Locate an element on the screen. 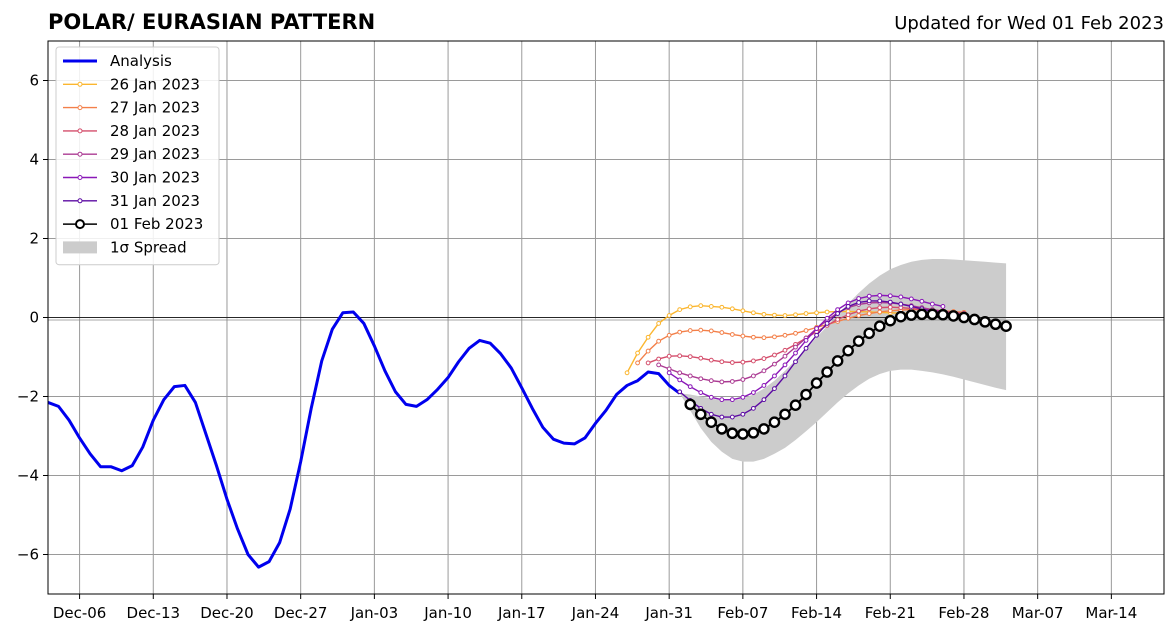 The image size is (1176, 633). legend-entry: 01 Feb 2023 is located at coordinates (133, 224).